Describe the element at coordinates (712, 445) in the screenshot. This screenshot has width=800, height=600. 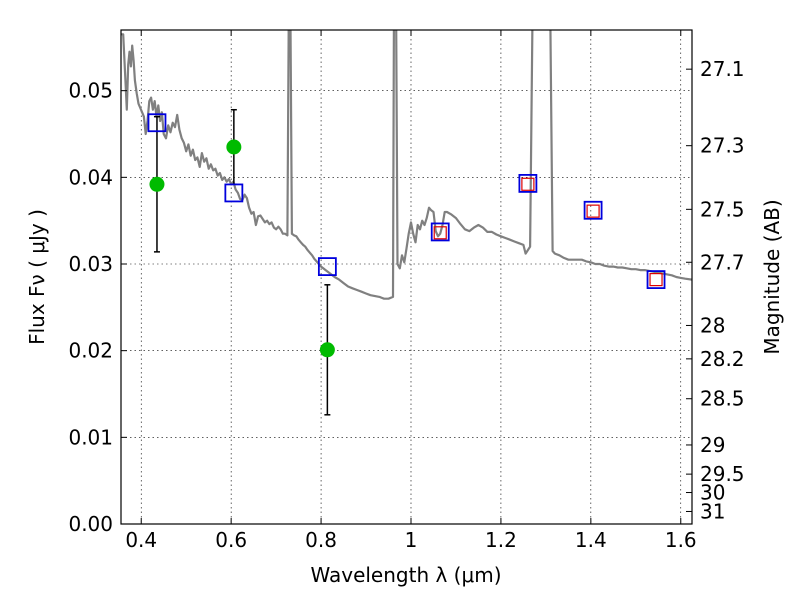
I see `mag-tick-label: 29` at that location.